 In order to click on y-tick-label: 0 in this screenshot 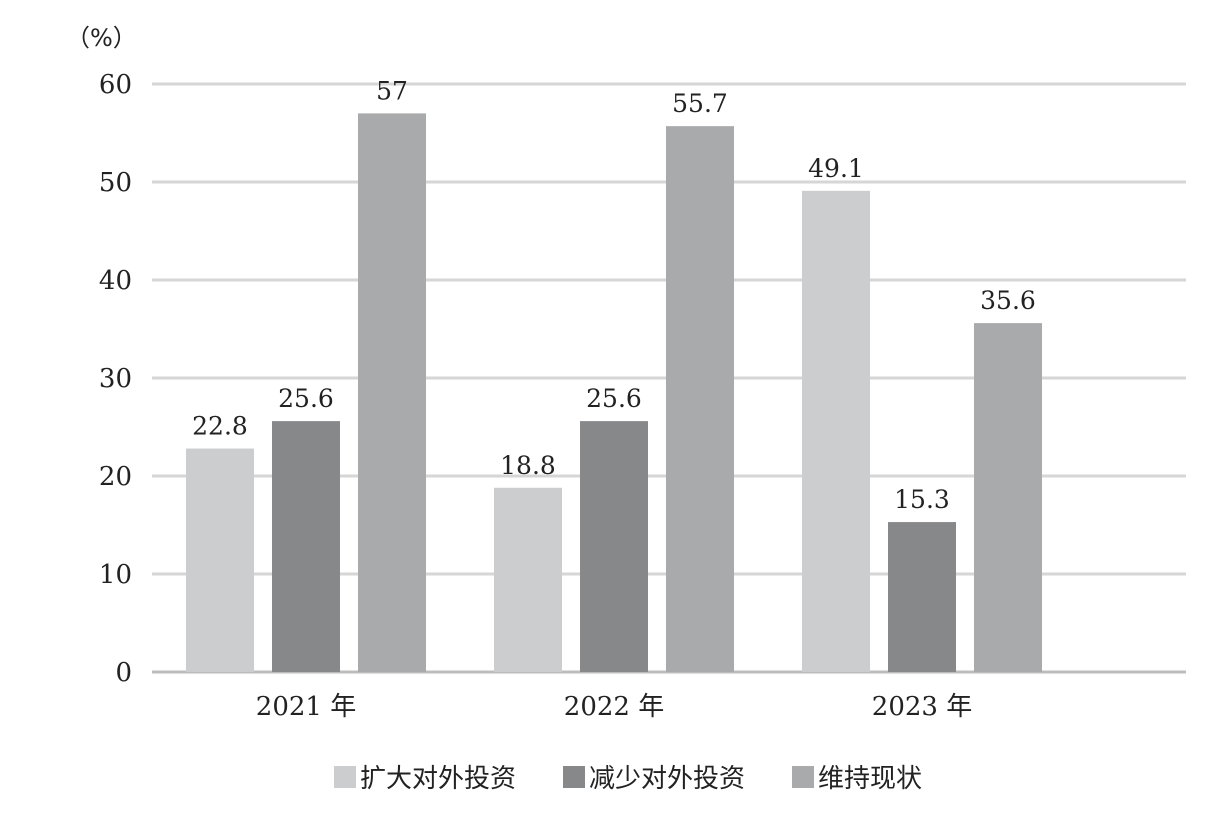, I will do `click(123, 673)`.